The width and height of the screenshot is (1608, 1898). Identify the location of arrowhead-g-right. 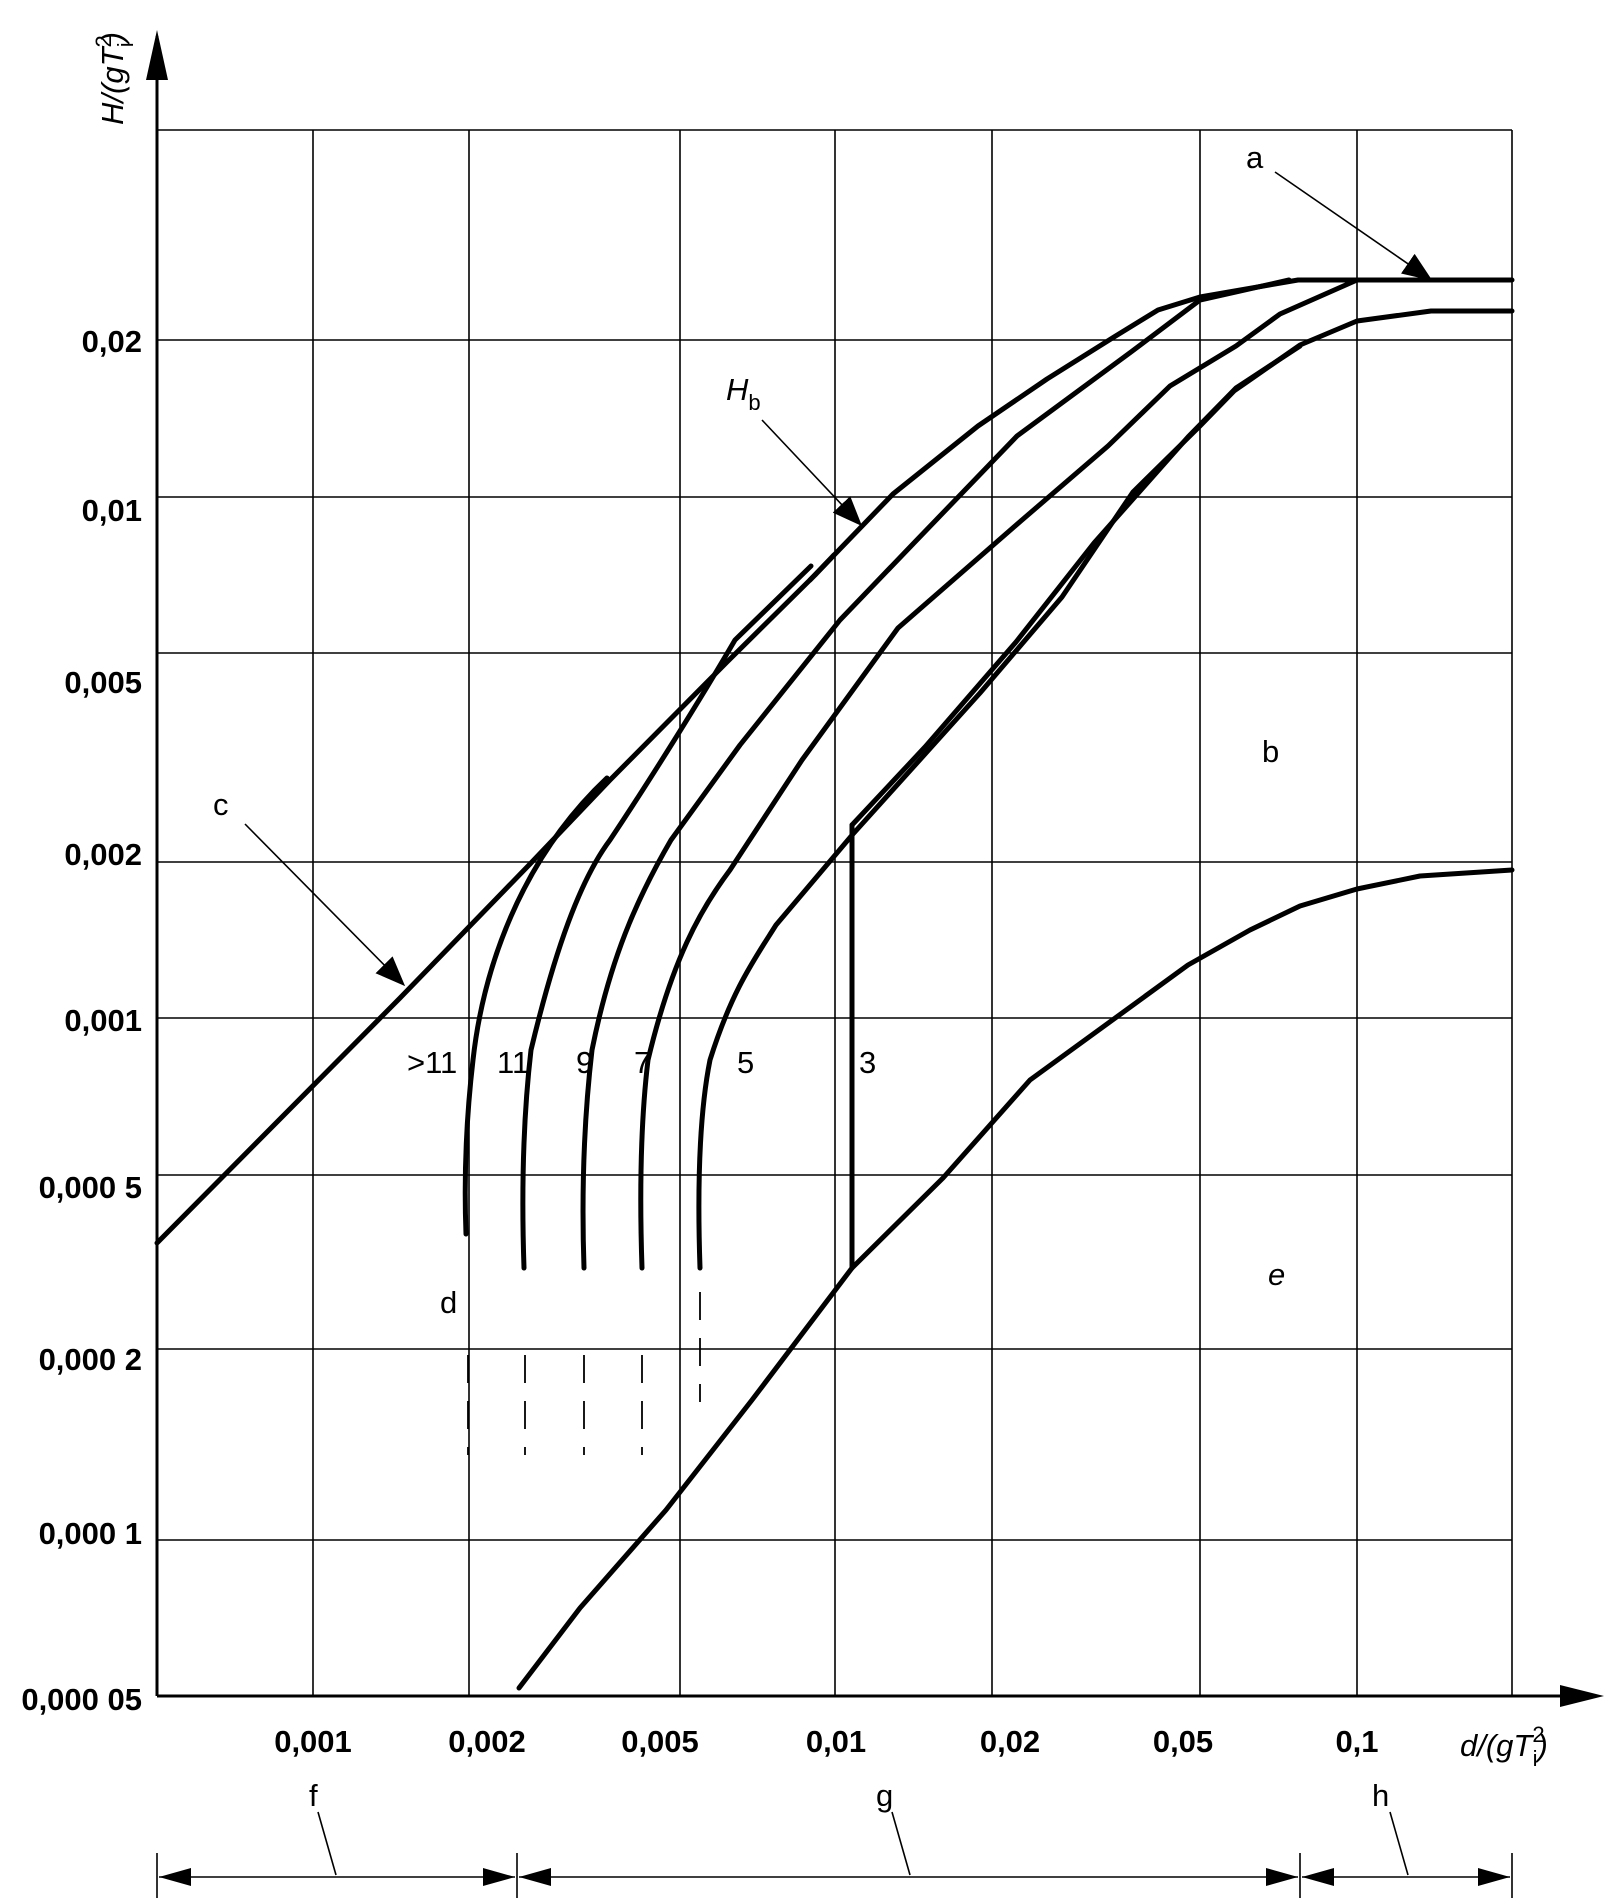
(1282, 1877).